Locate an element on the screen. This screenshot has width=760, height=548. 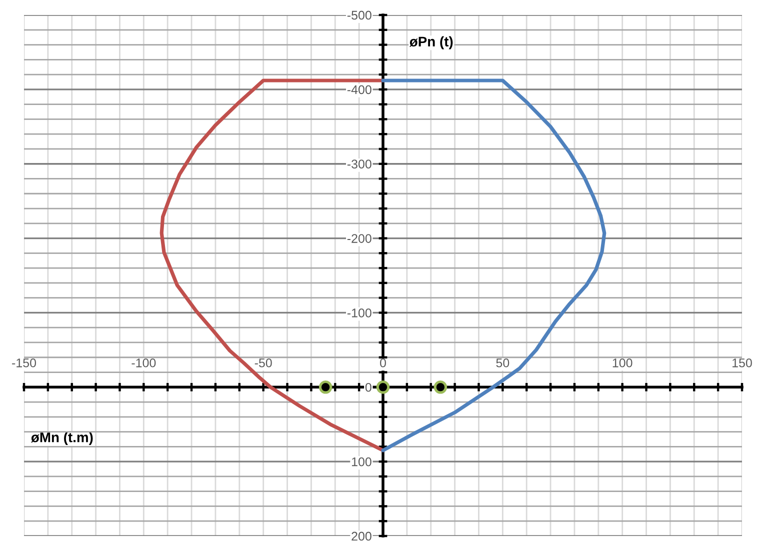
x-tick-label: 50 is located at coordinates (503, 363).